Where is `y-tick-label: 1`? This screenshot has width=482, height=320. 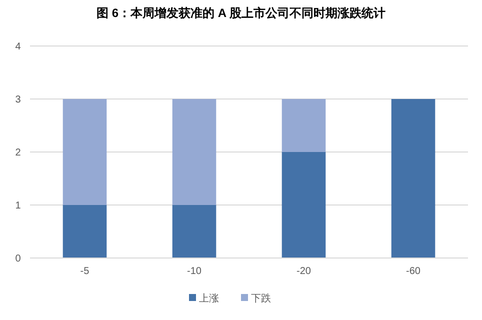 y-tick-label: 1 is located at coordinates (18, 206).